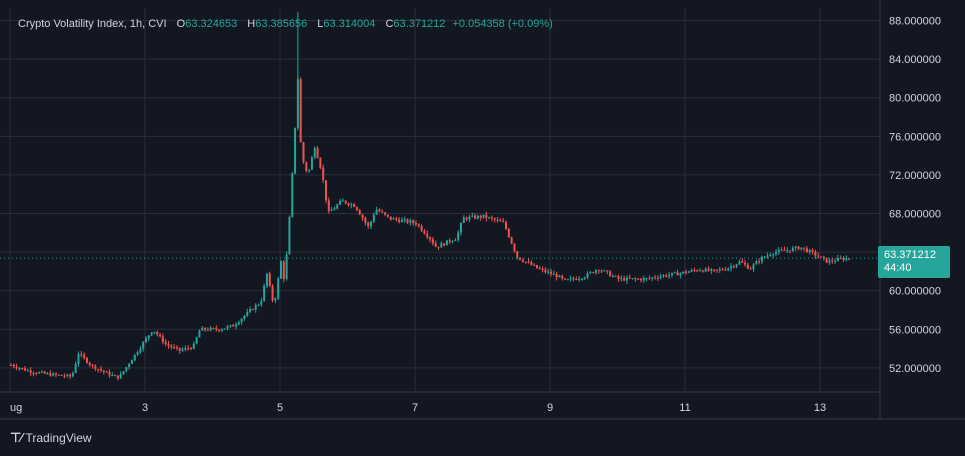 The image size is (965, 456). Describe the element at coordinates (145, 408) in the screenshot. I see `x-tick-label: 3` at that location.